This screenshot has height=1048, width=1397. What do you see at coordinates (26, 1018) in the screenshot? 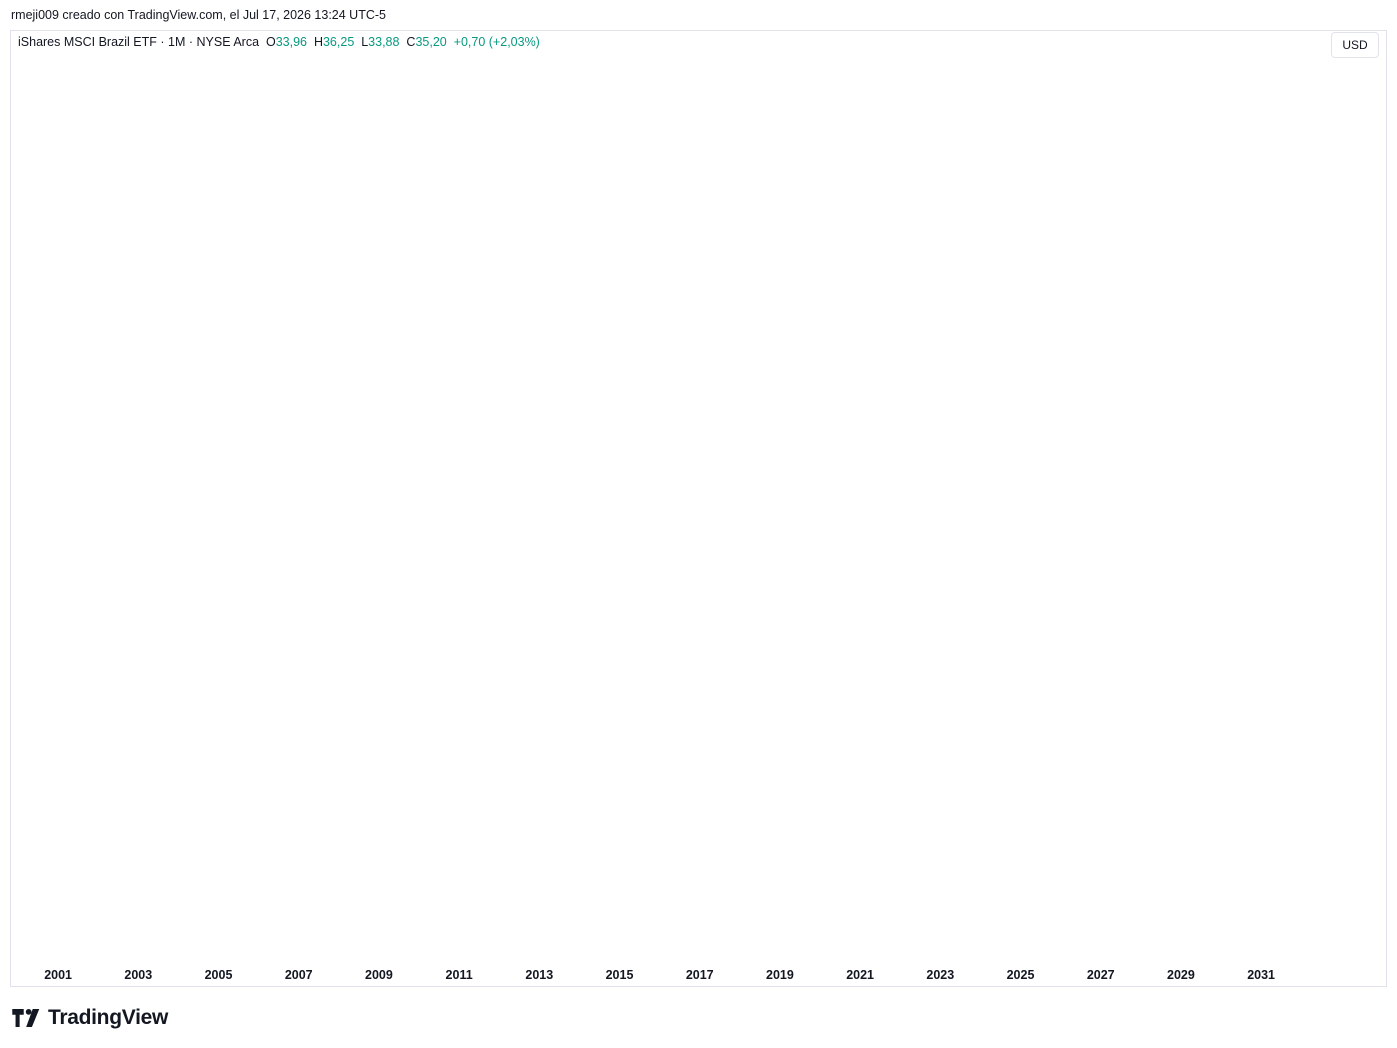
I see `tradingview-logo-icon` at bounding box center [26, 1018].